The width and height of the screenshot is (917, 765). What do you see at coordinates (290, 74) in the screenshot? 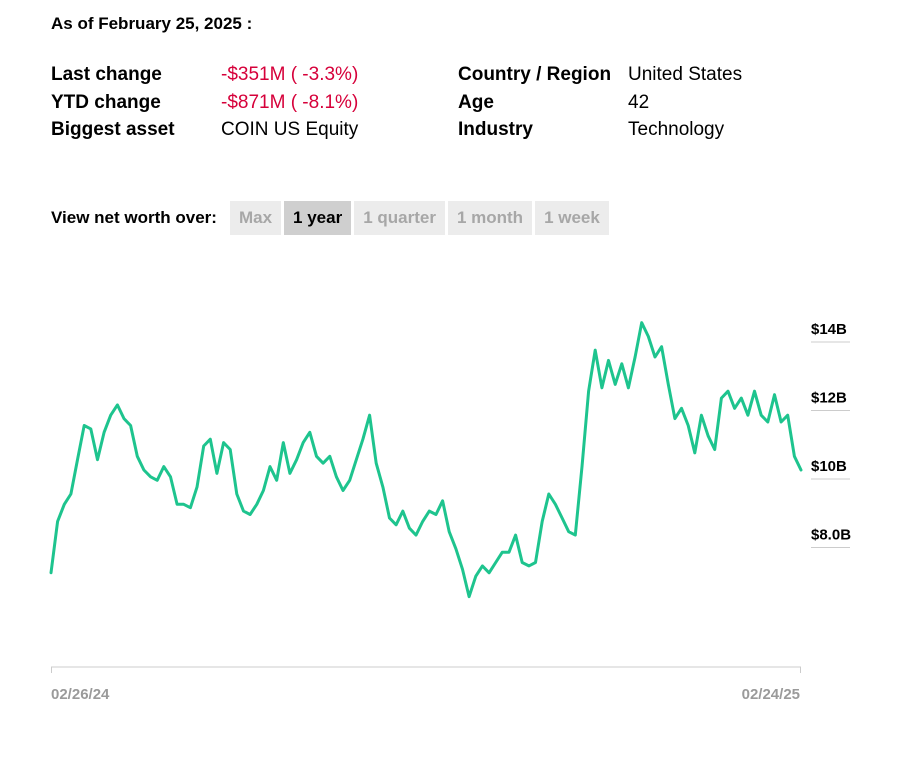
I see `stat-value: -$351M ( -3.3%)` at bounding box center [290, 74].